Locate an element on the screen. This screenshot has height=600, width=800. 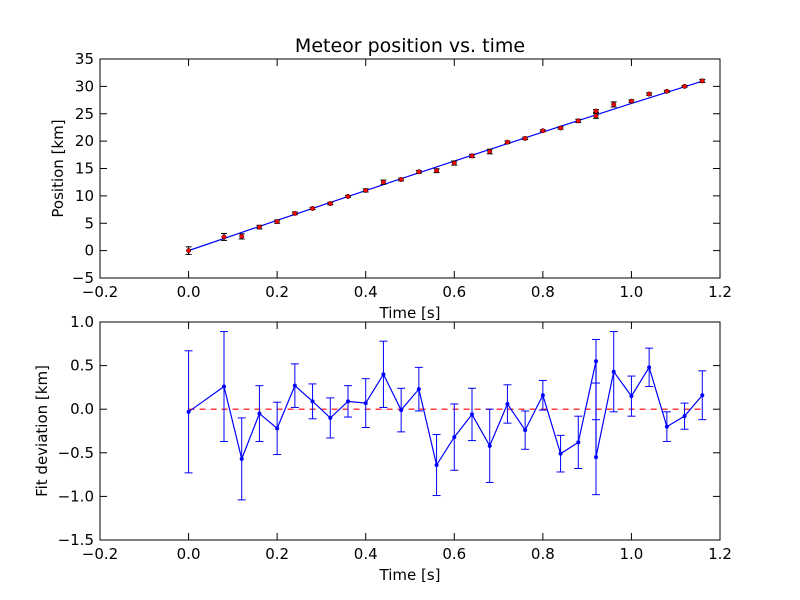
y-tick-label-top: 25 is located at coordinates (84, 114).